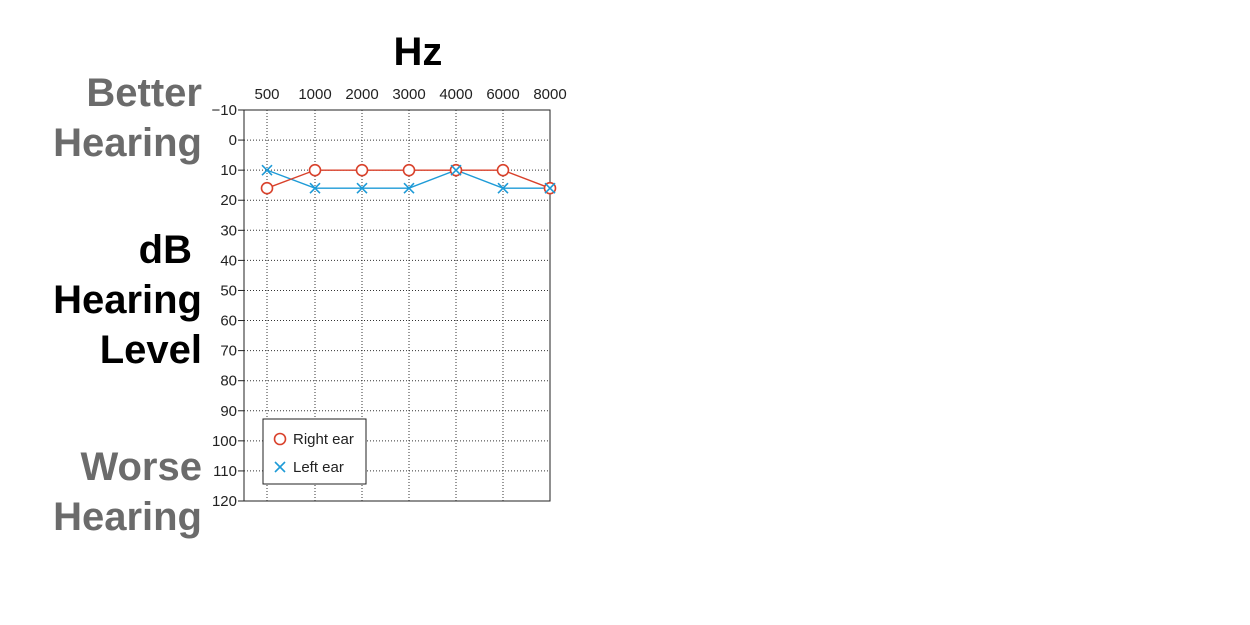 This screenshot has width=1250, height=625. I want to click on worse-hearing-label: Worse Hearing, so click(127, 492).